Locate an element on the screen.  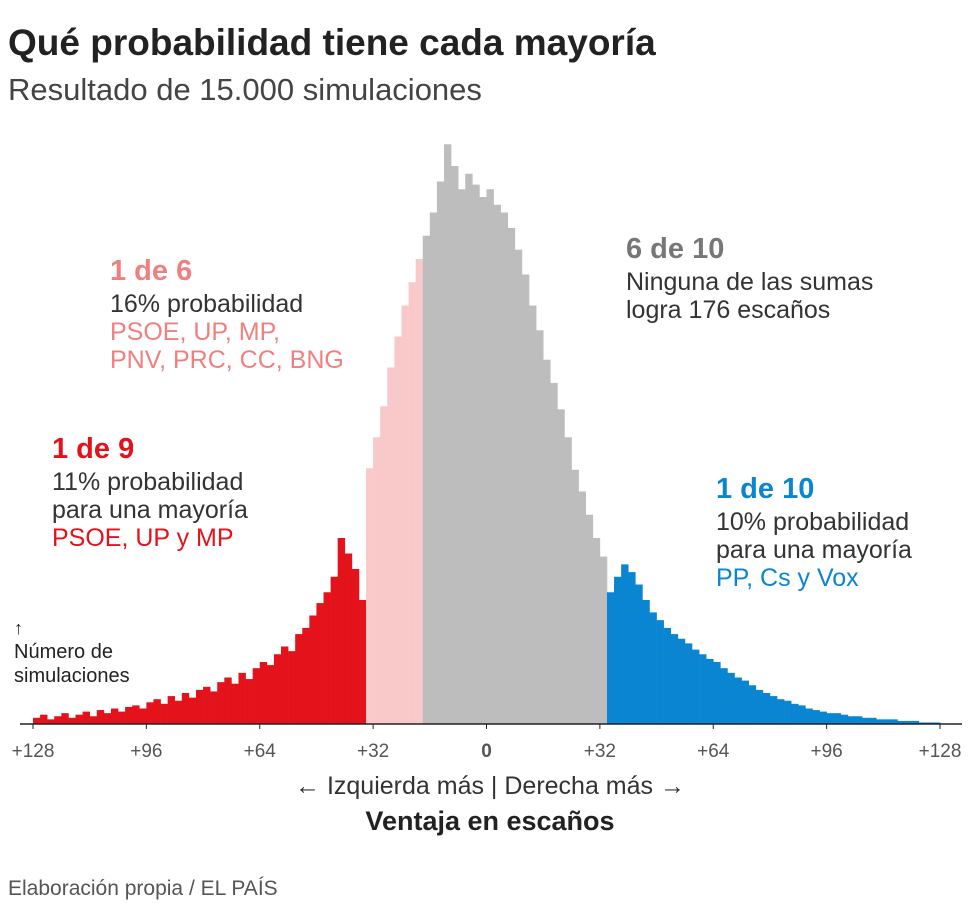
annotation-line: 10% probabilidad is located at coordinates (812, 522).